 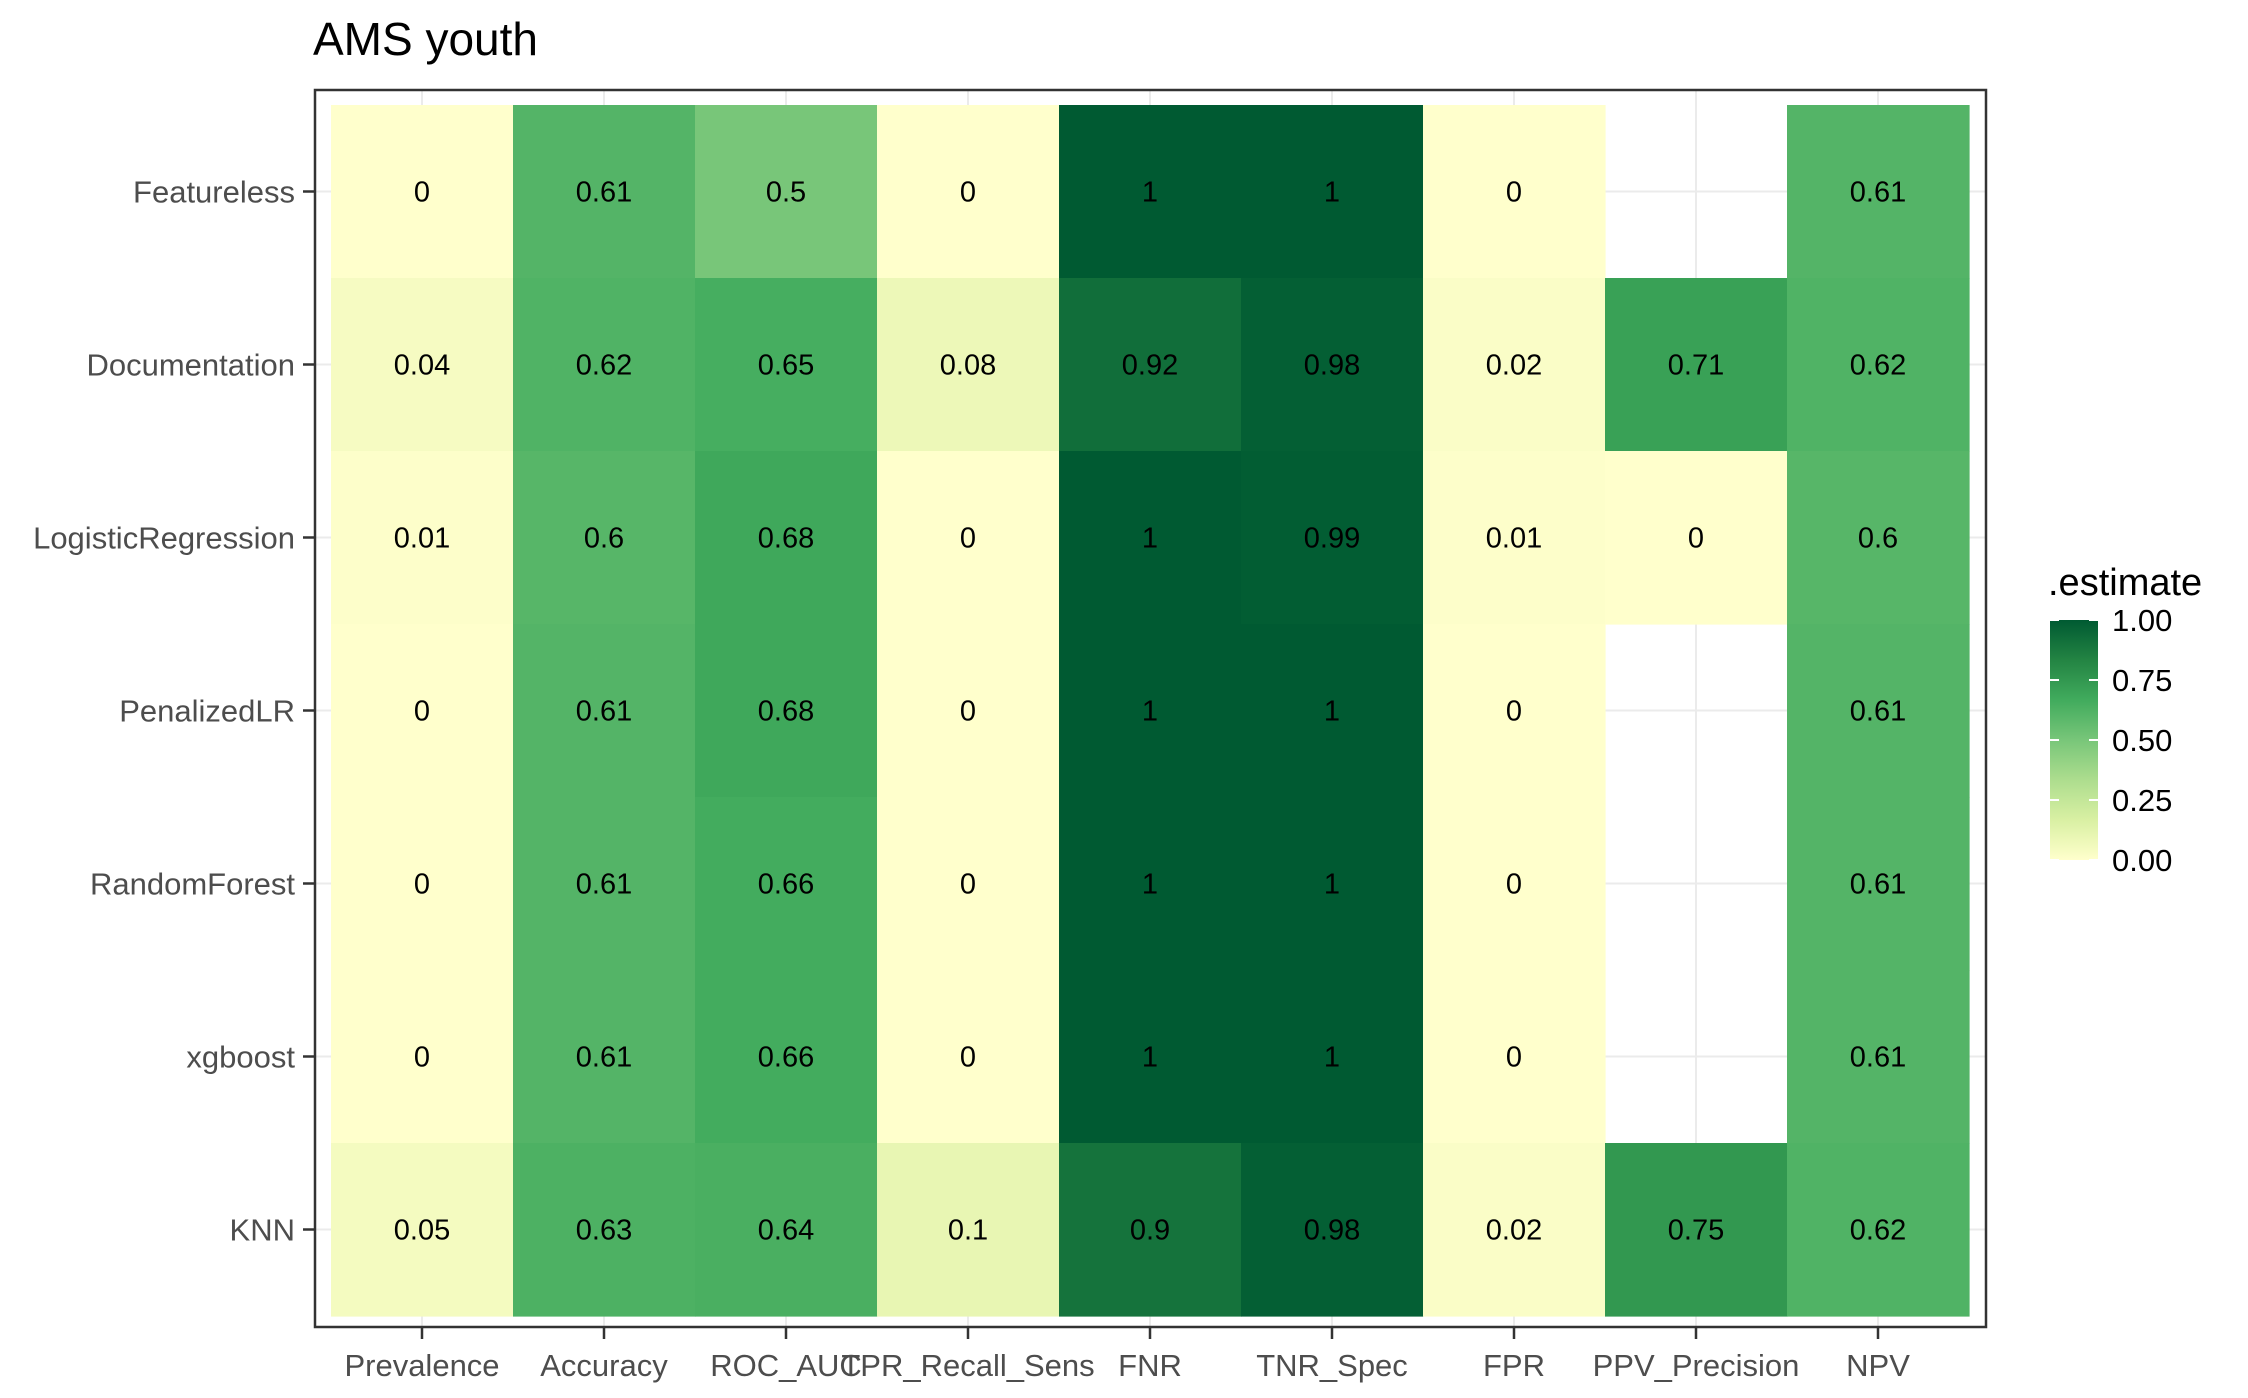 I want to click on cell-value-label: 0.71, so click(x=1696, y=366).